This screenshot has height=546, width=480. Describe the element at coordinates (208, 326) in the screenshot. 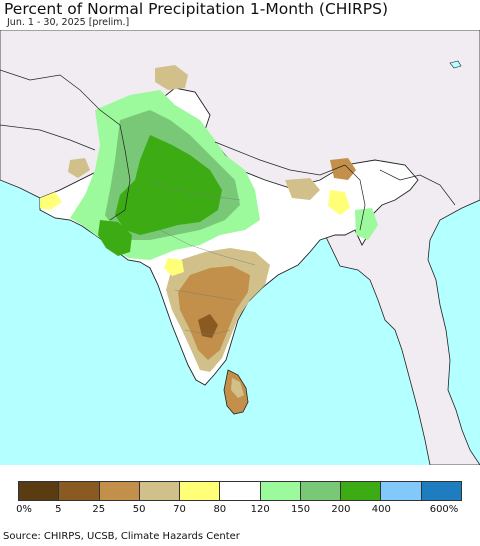

I see `dry-area-deccan-severe` at that location.